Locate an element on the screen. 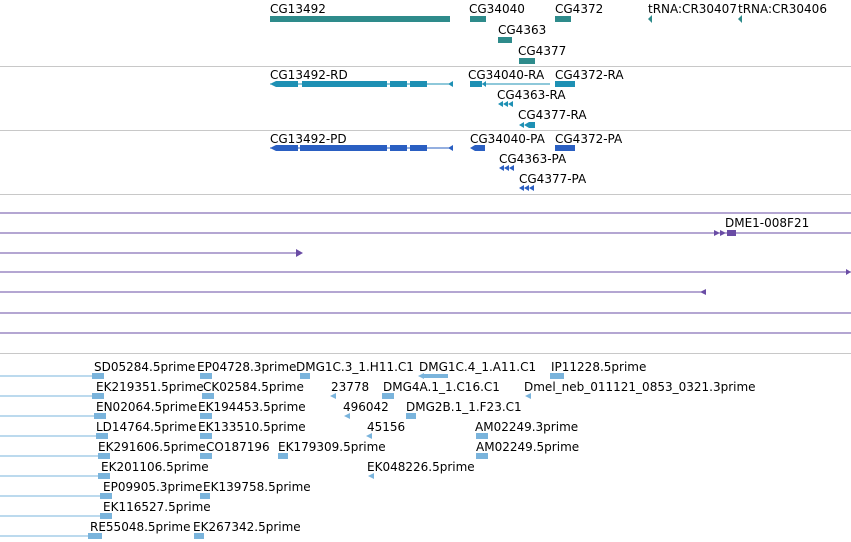 This screenshot has height=542, width=851. gene-track-glyphs is located at coordinates (506, 39).